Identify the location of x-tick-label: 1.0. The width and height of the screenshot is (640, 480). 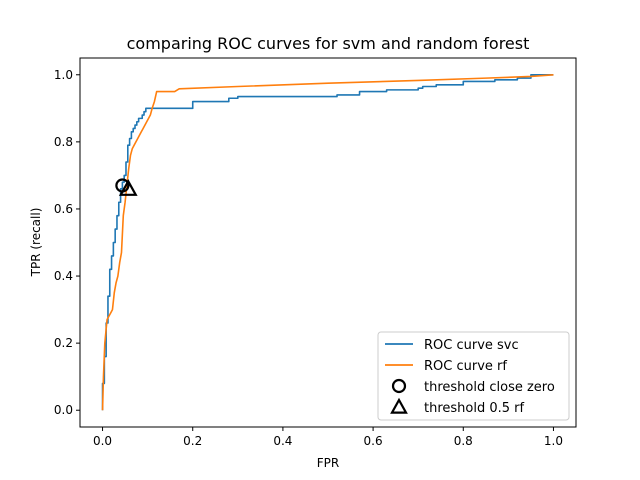
(553, 441).